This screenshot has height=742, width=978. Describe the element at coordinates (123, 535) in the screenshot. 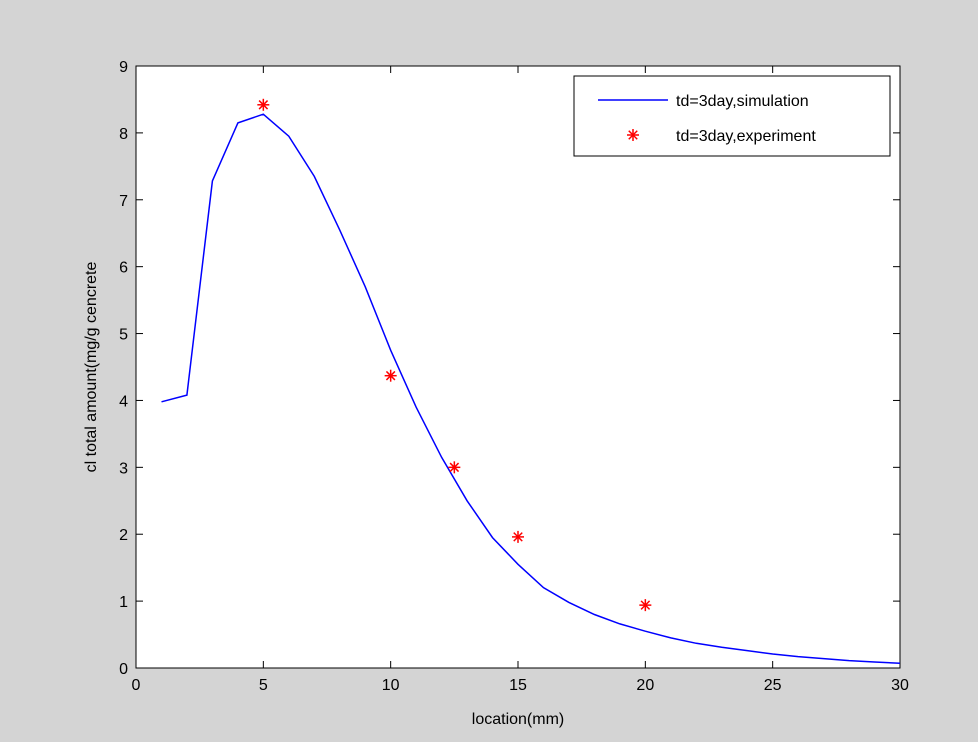

I see `y-tick-label: 2` at that location.